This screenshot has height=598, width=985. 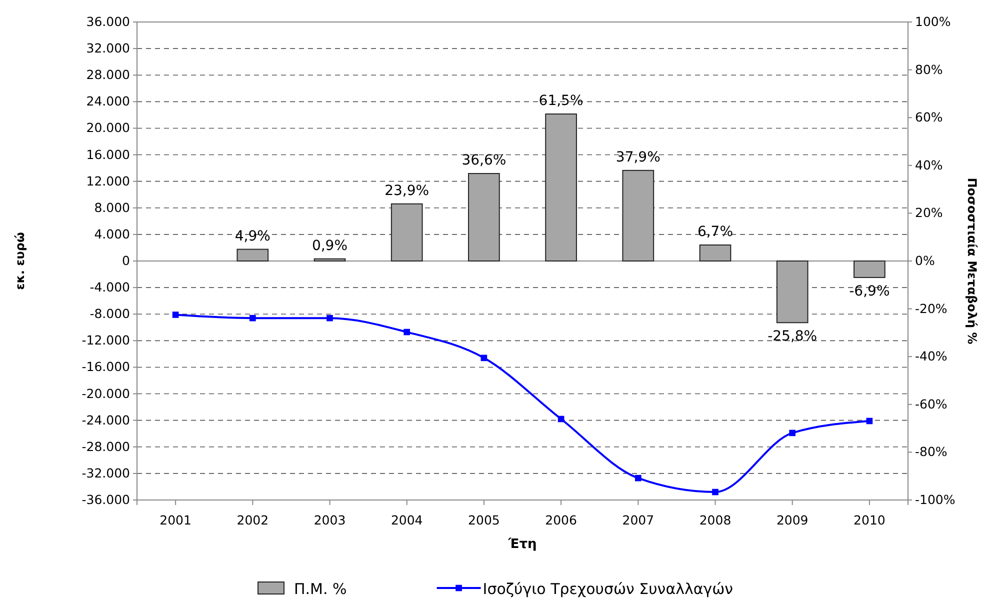 I want to click on y-tick-label: 8.000, so click(x=112, y=207).